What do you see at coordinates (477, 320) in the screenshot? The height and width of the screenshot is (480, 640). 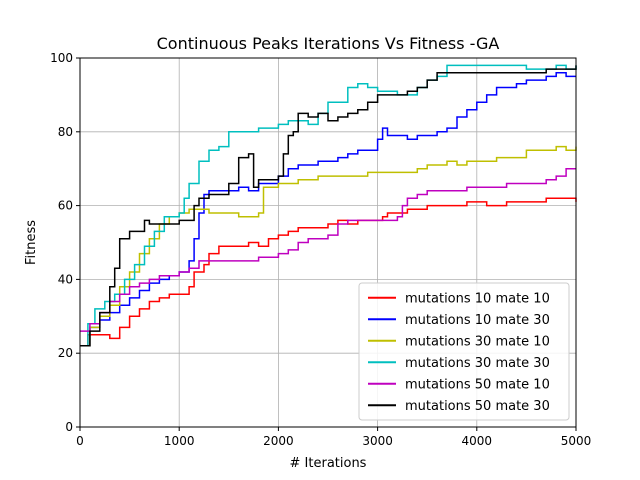 I see `legend-label: mutations 10 mate 30` at bounding box center [477, 320].